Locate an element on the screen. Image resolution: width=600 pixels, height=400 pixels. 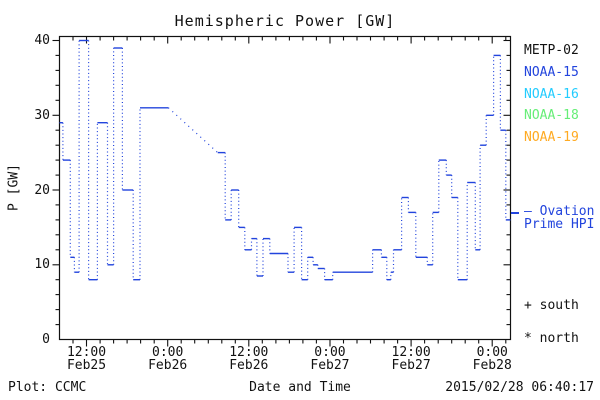
legend-satellite-noaa-19: NOAA-19 is located at coordinates (551, 138).